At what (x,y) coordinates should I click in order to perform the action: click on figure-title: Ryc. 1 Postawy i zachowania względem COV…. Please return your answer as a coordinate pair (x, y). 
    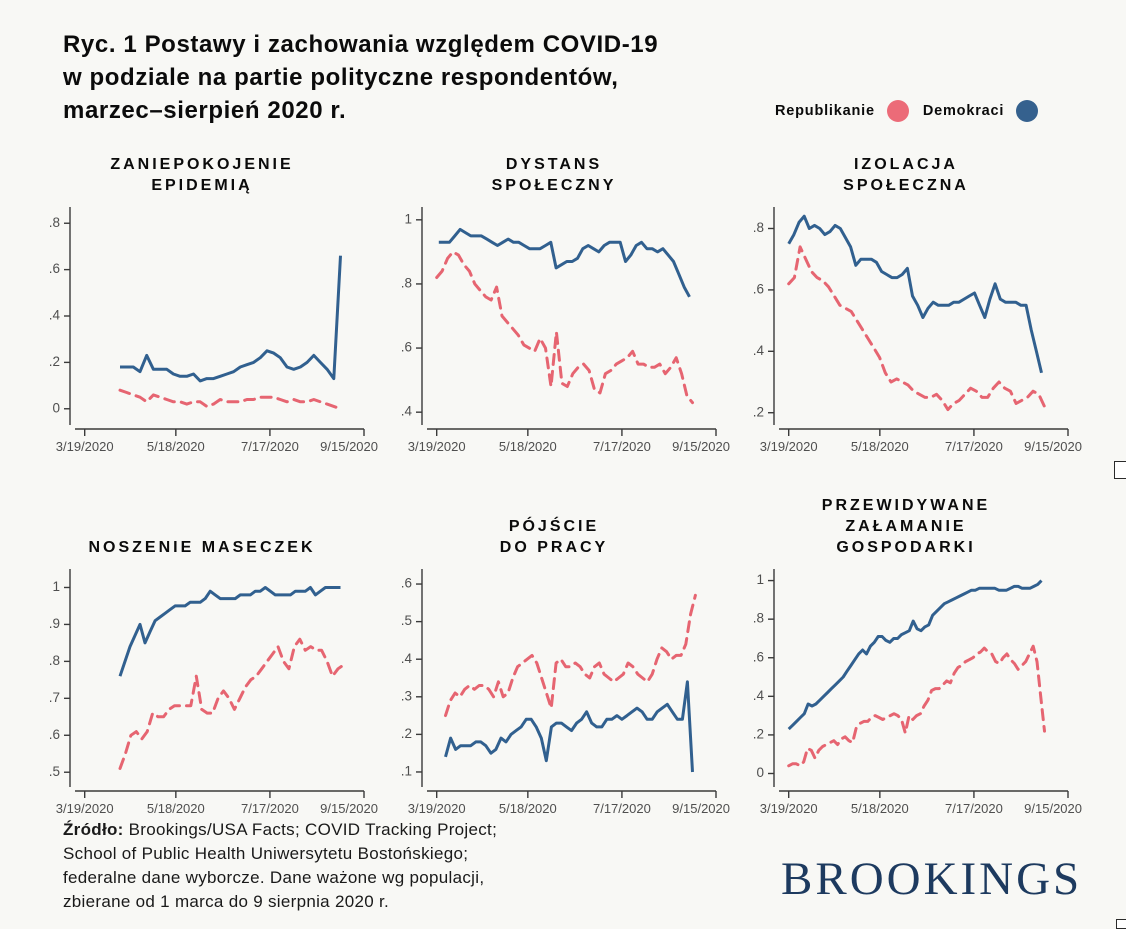
    Looking at the image, I should click on (361, 77).